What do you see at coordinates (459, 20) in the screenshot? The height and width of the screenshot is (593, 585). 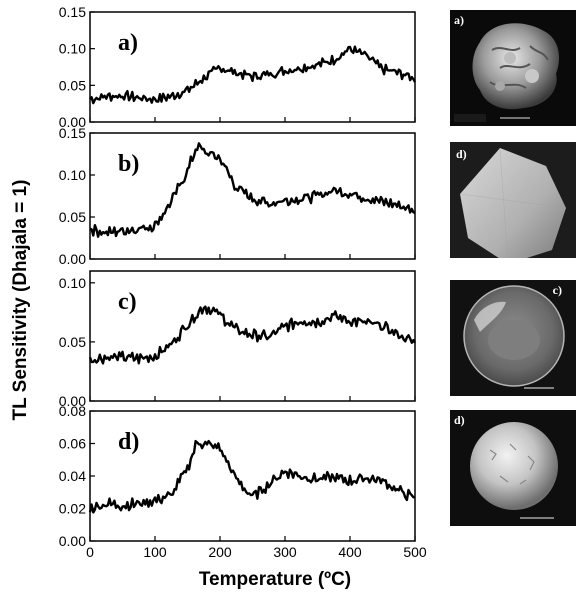 I see `sem-label-a: a)` at bounding box center [459, 20].